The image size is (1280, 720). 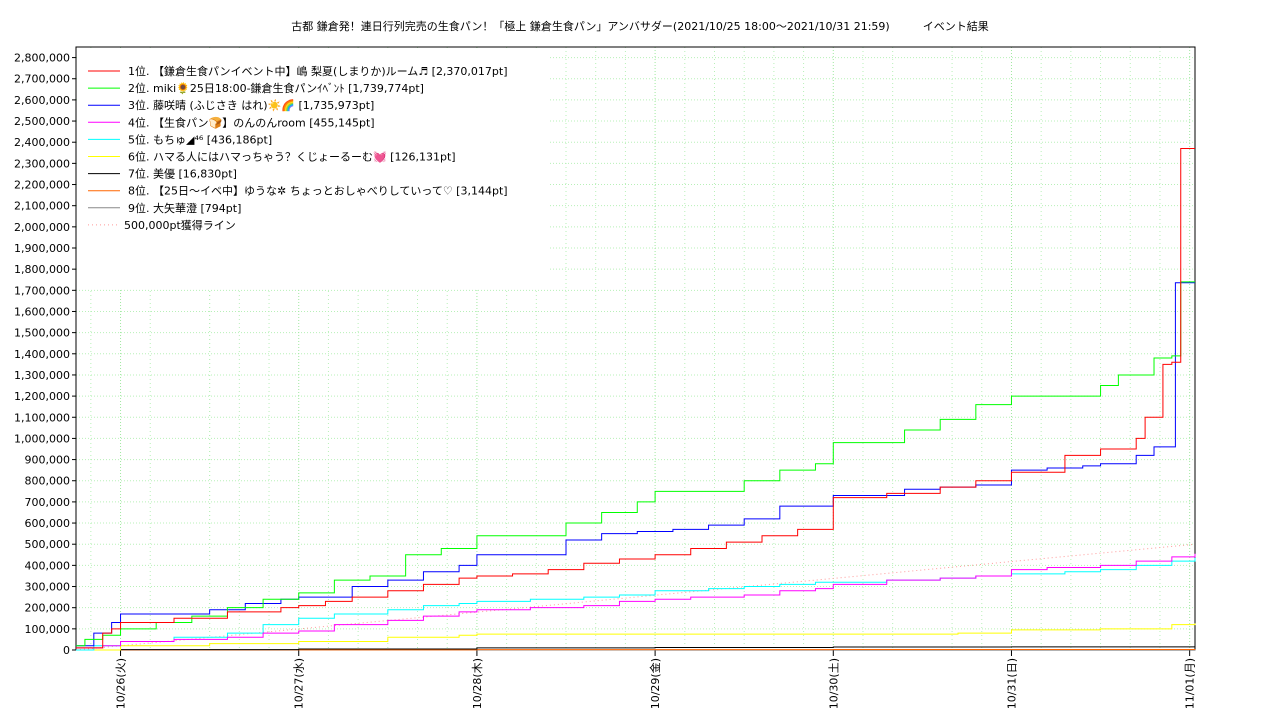 I want to click on y-tick-label: 2,400,000, so click(x=42, y=142).